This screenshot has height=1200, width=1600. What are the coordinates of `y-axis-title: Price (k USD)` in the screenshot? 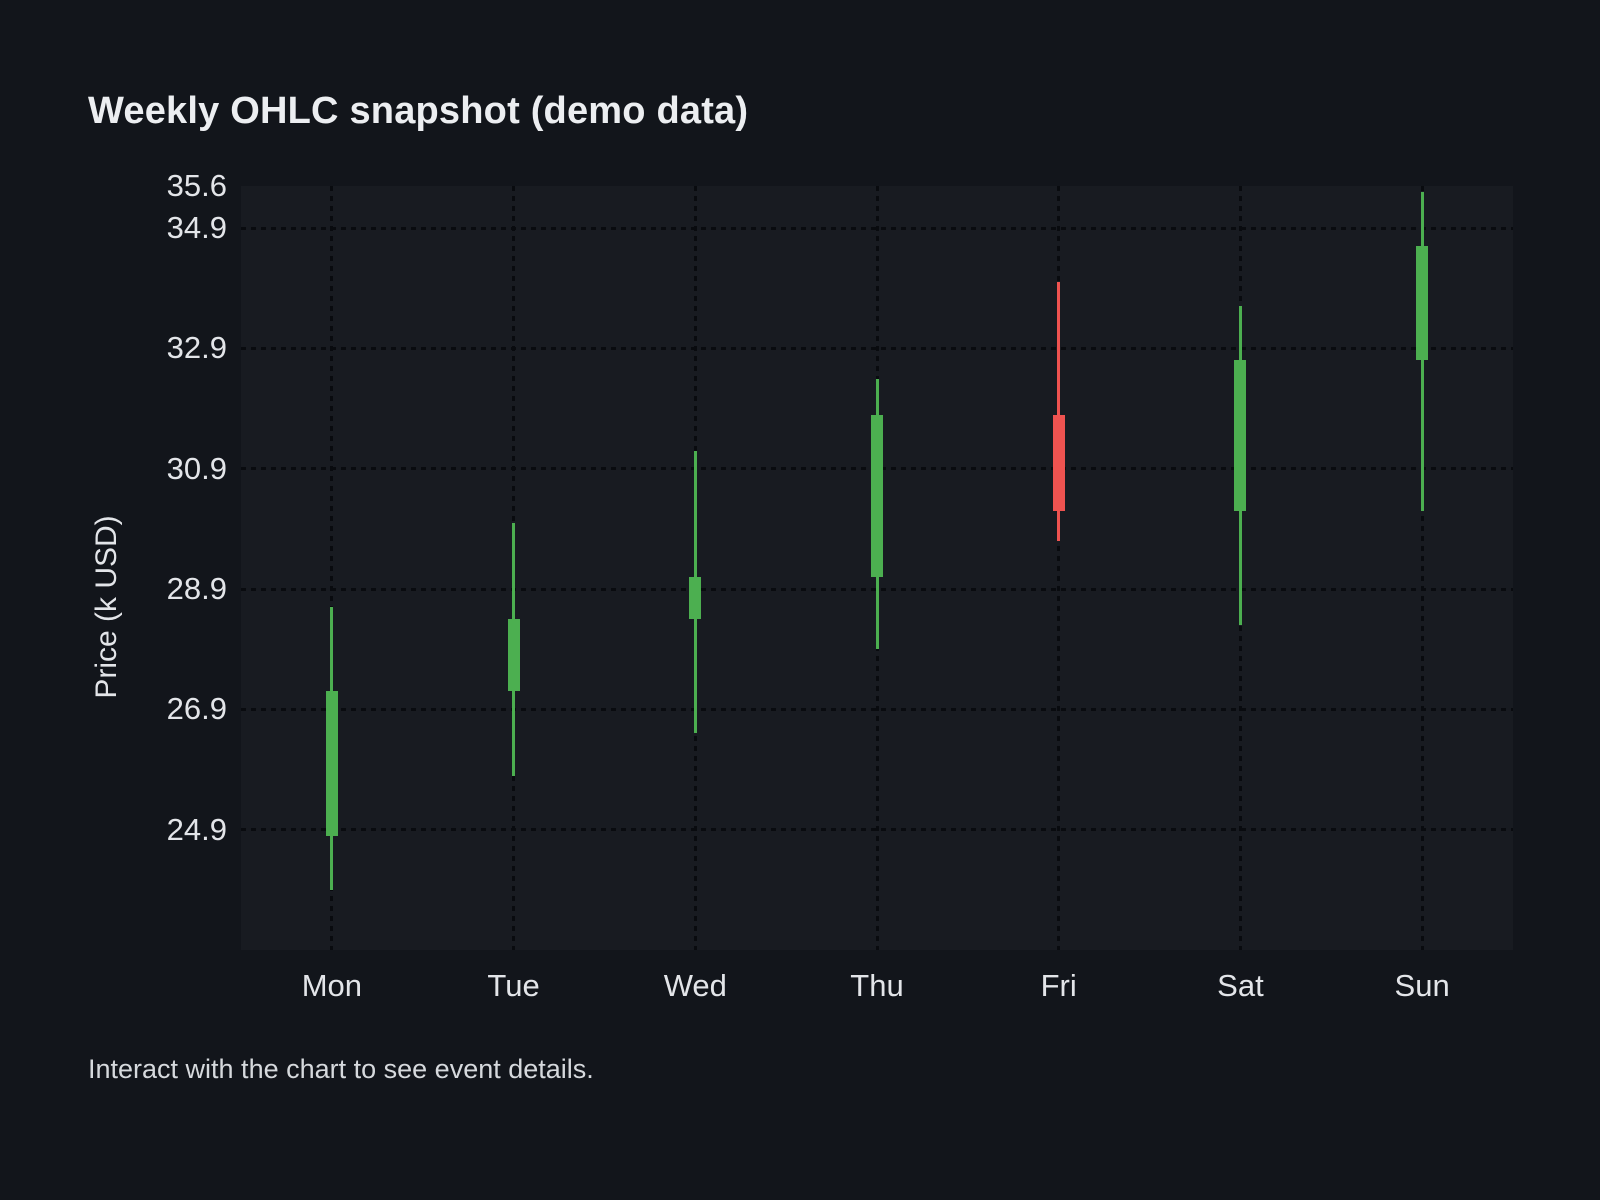 It's located at (106, 607).